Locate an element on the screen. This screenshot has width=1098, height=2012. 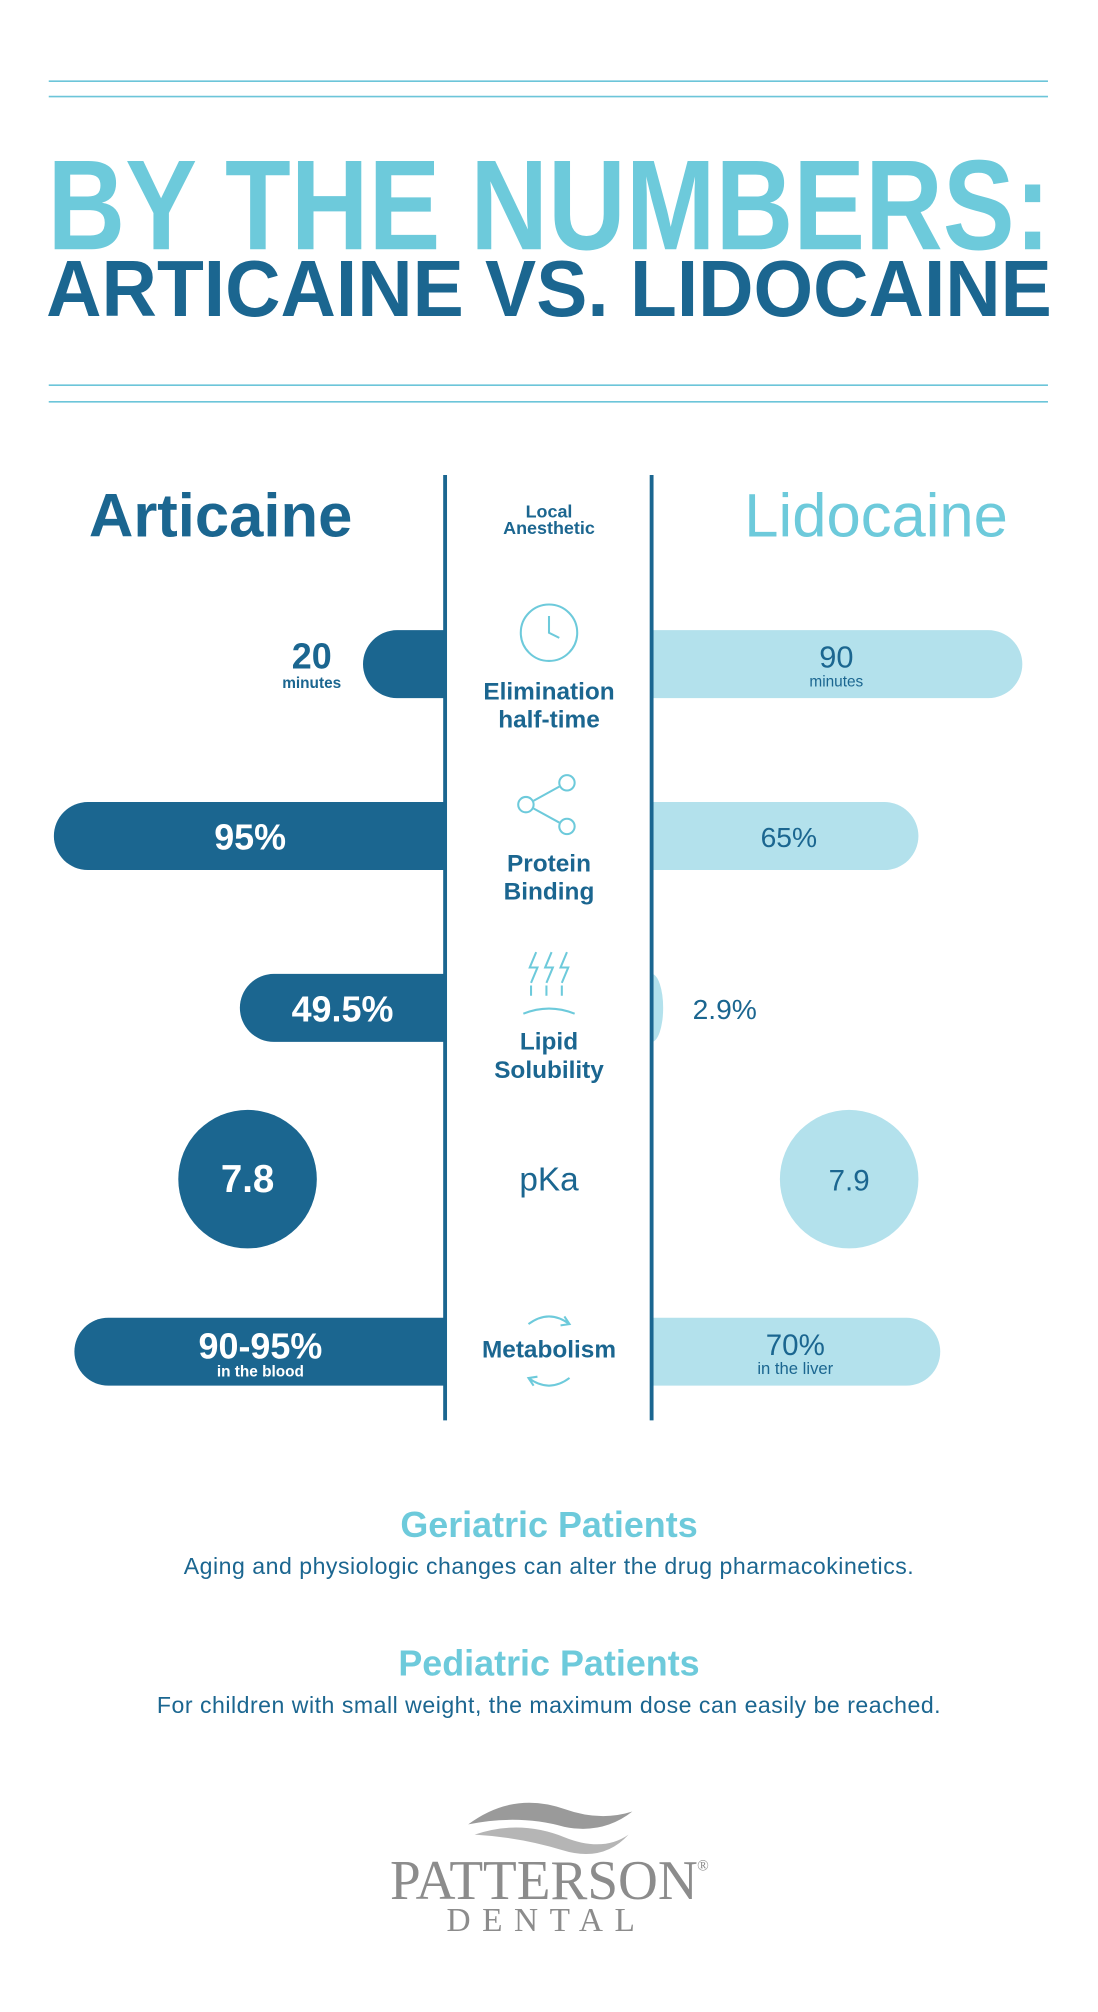
articaine-note: in the blood is located at coordinates (260, 1372).